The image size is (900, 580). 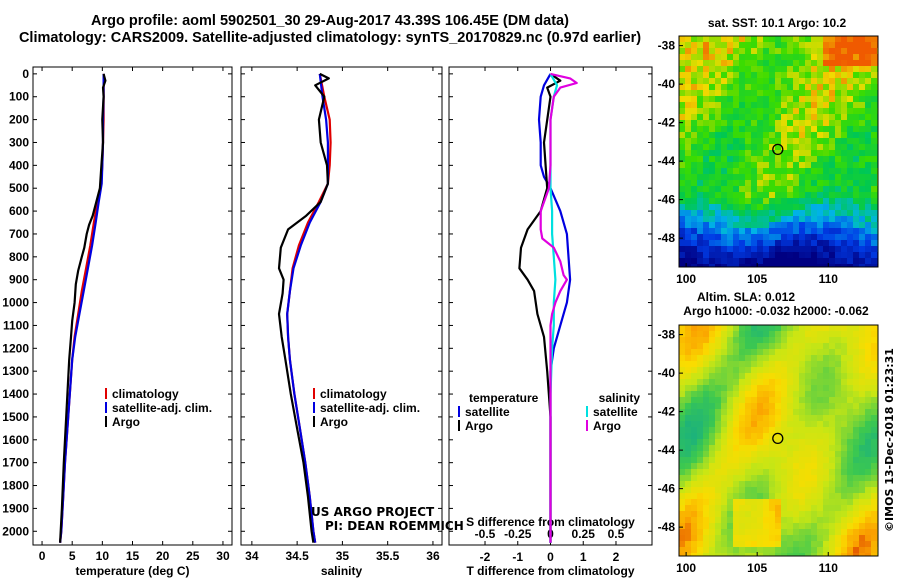 I want to click on series-line-argo, so click(x=83, y=308).